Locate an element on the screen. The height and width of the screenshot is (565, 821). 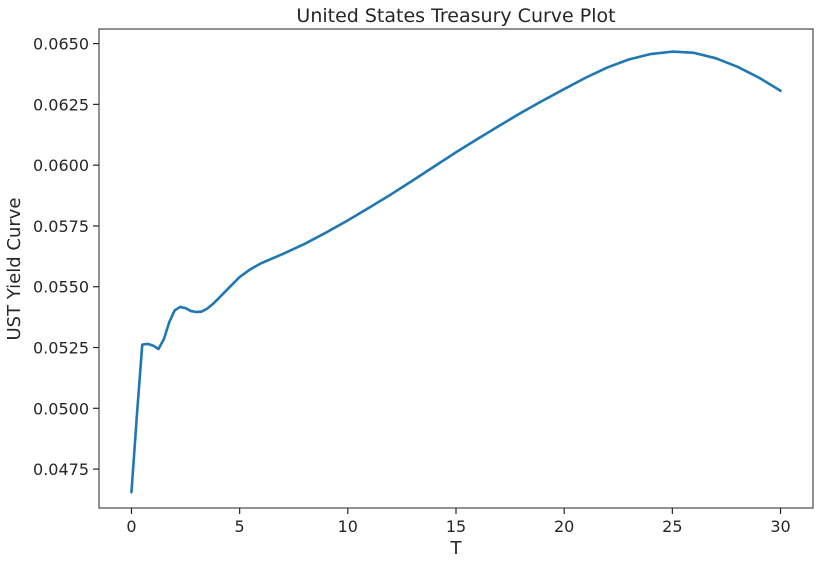
x-tick-label: 30 is located at coordinates (780, 526).